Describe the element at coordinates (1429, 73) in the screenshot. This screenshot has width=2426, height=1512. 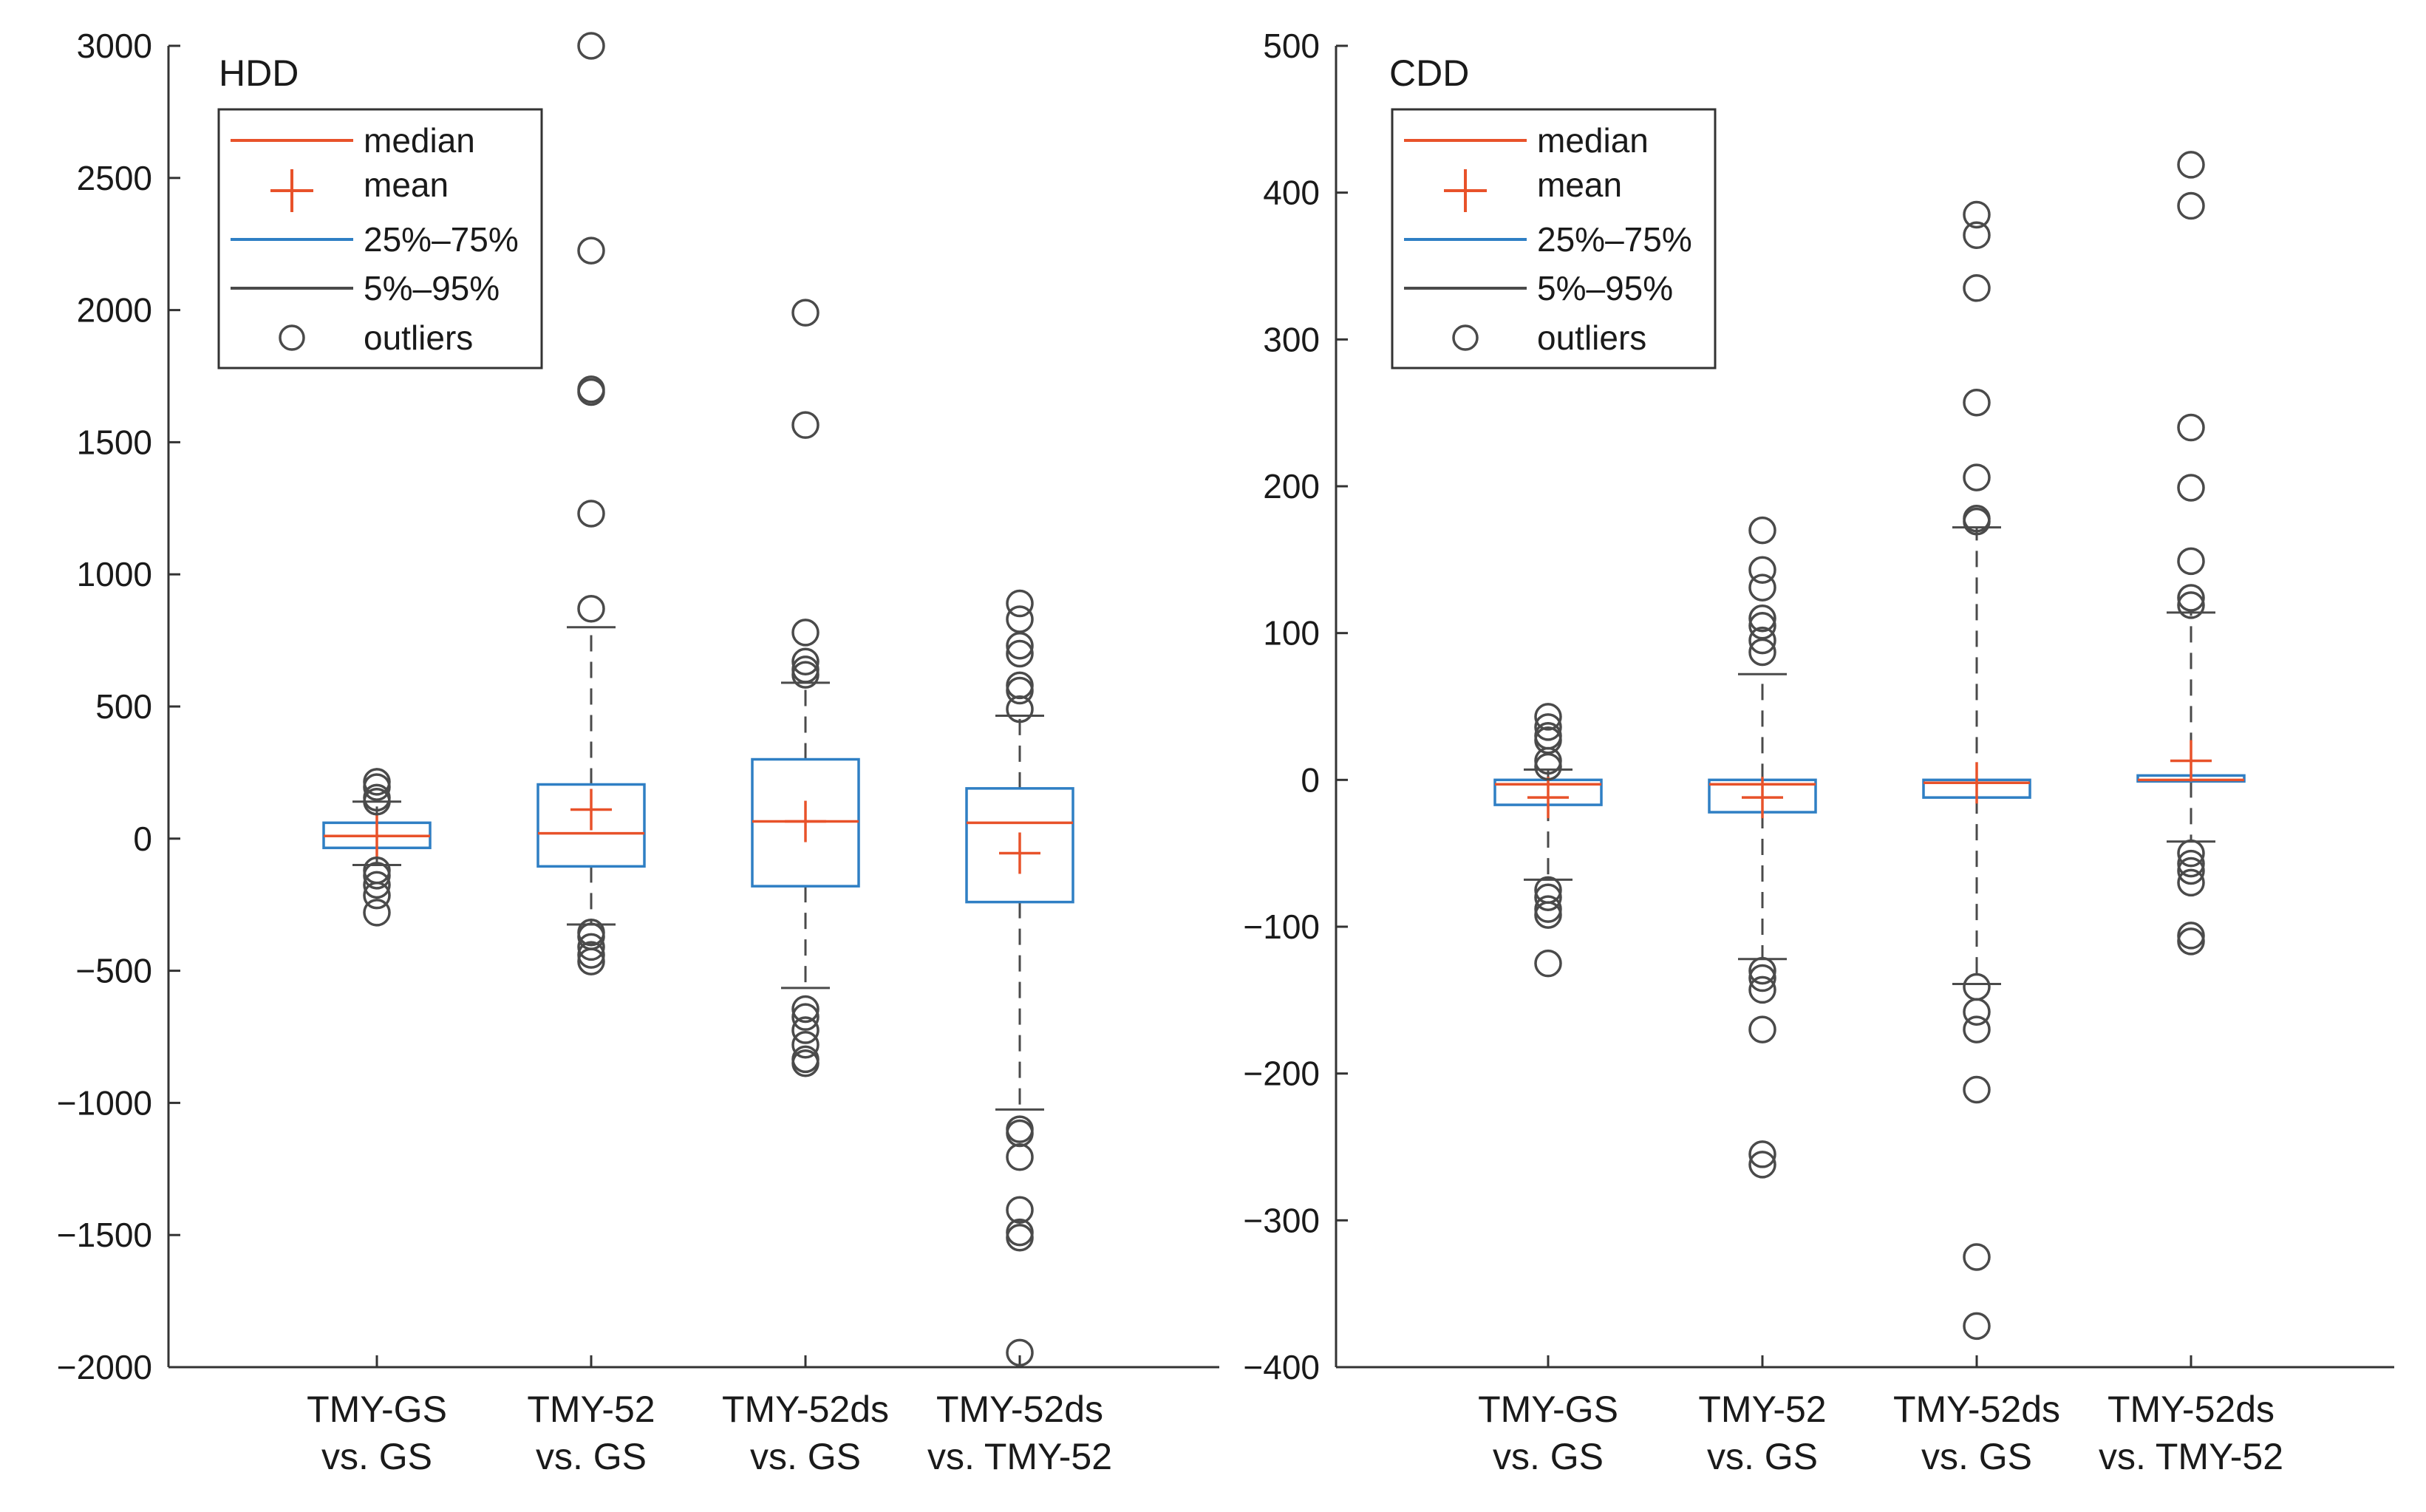
I see `cdd-panel-title: CDD` at that location.